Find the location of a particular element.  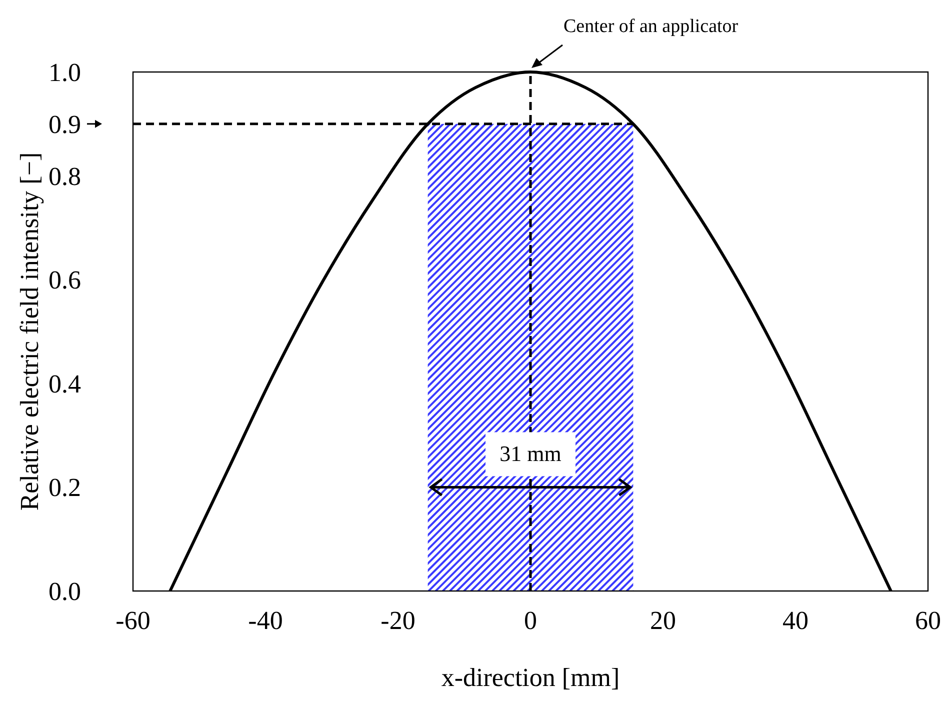

annotation: 31 mm is located at coordinates (531, 453).